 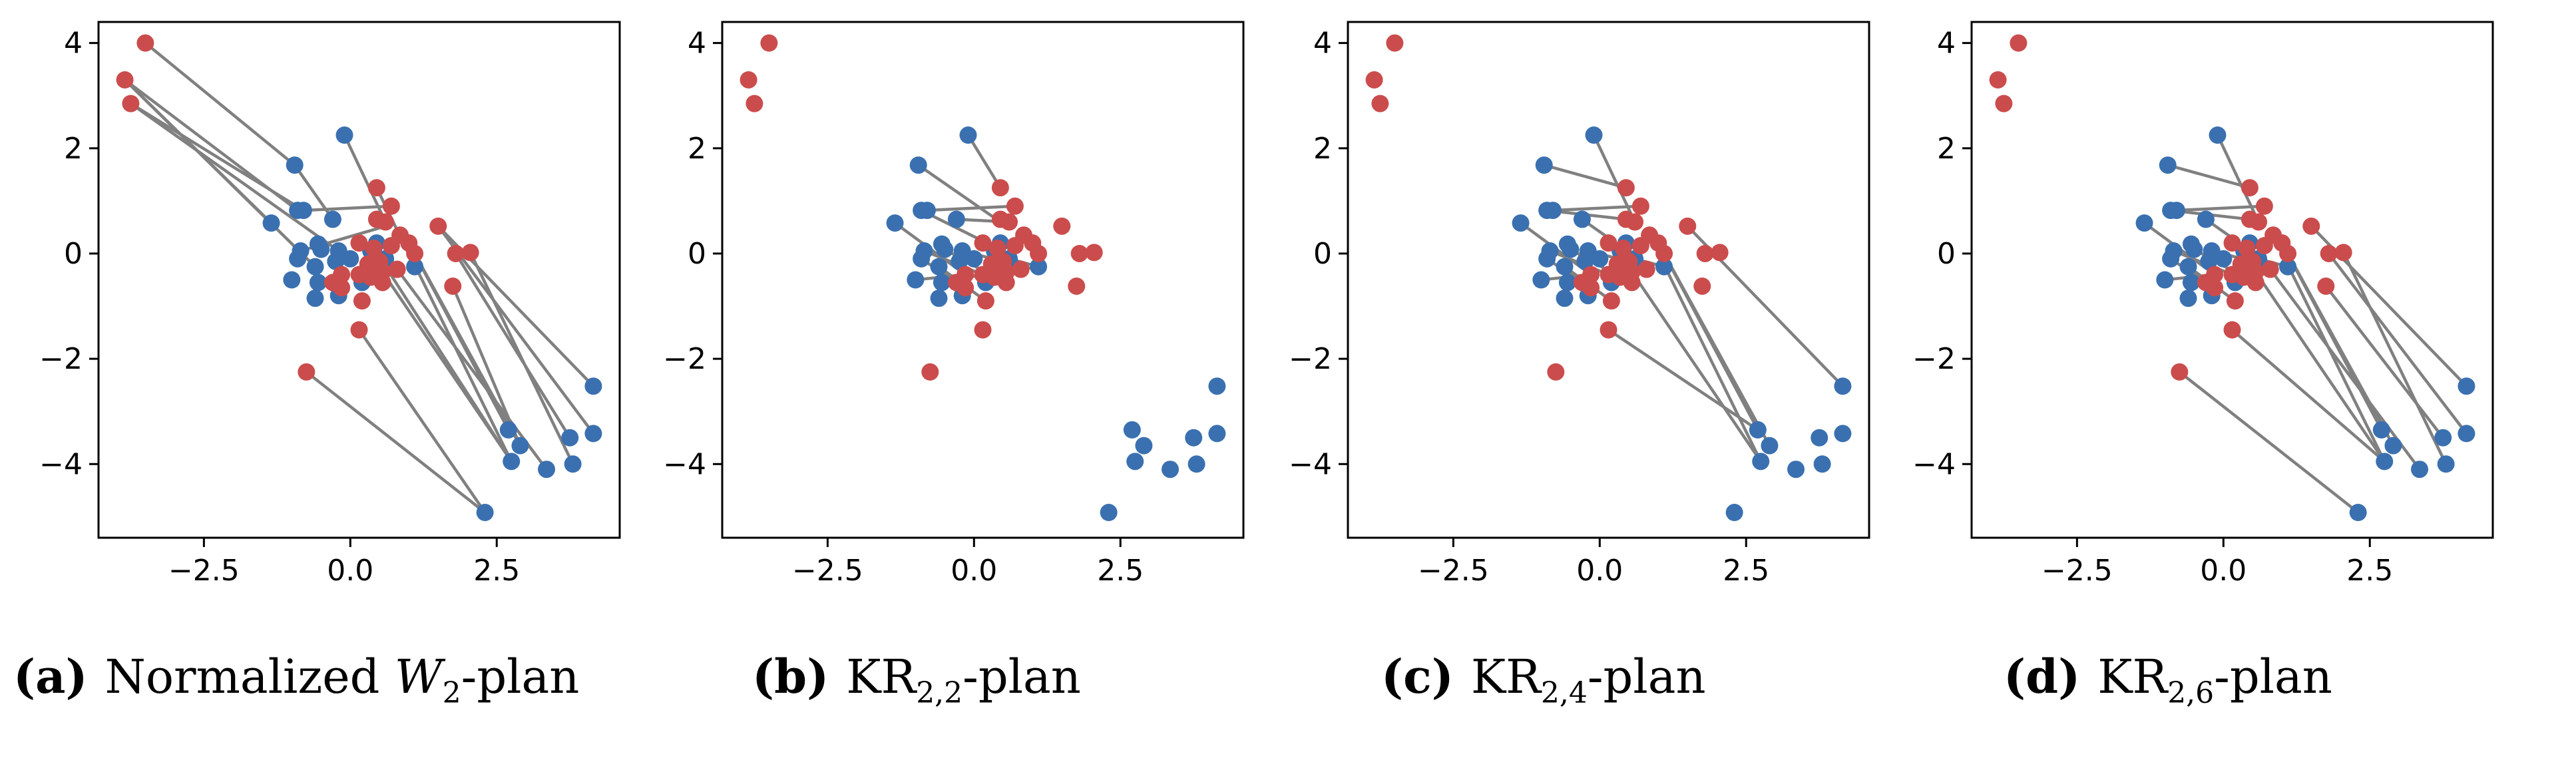 I want to click on y-tick-label: 2, so click(x=73, y=149).